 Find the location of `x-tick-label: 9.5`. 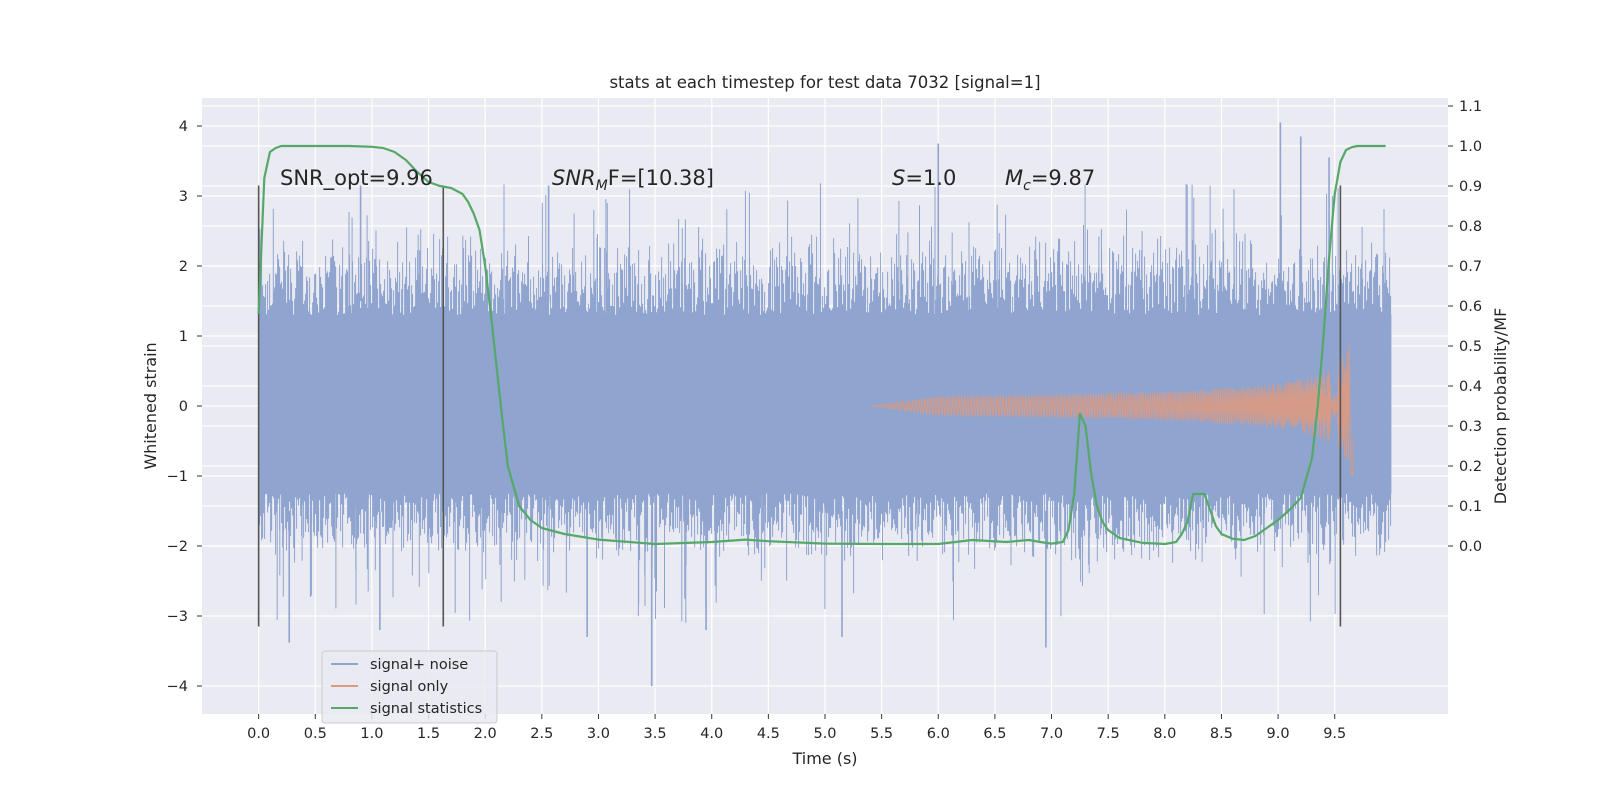

x-tick-label: 9.5 is located at coordinates (1334, 734).